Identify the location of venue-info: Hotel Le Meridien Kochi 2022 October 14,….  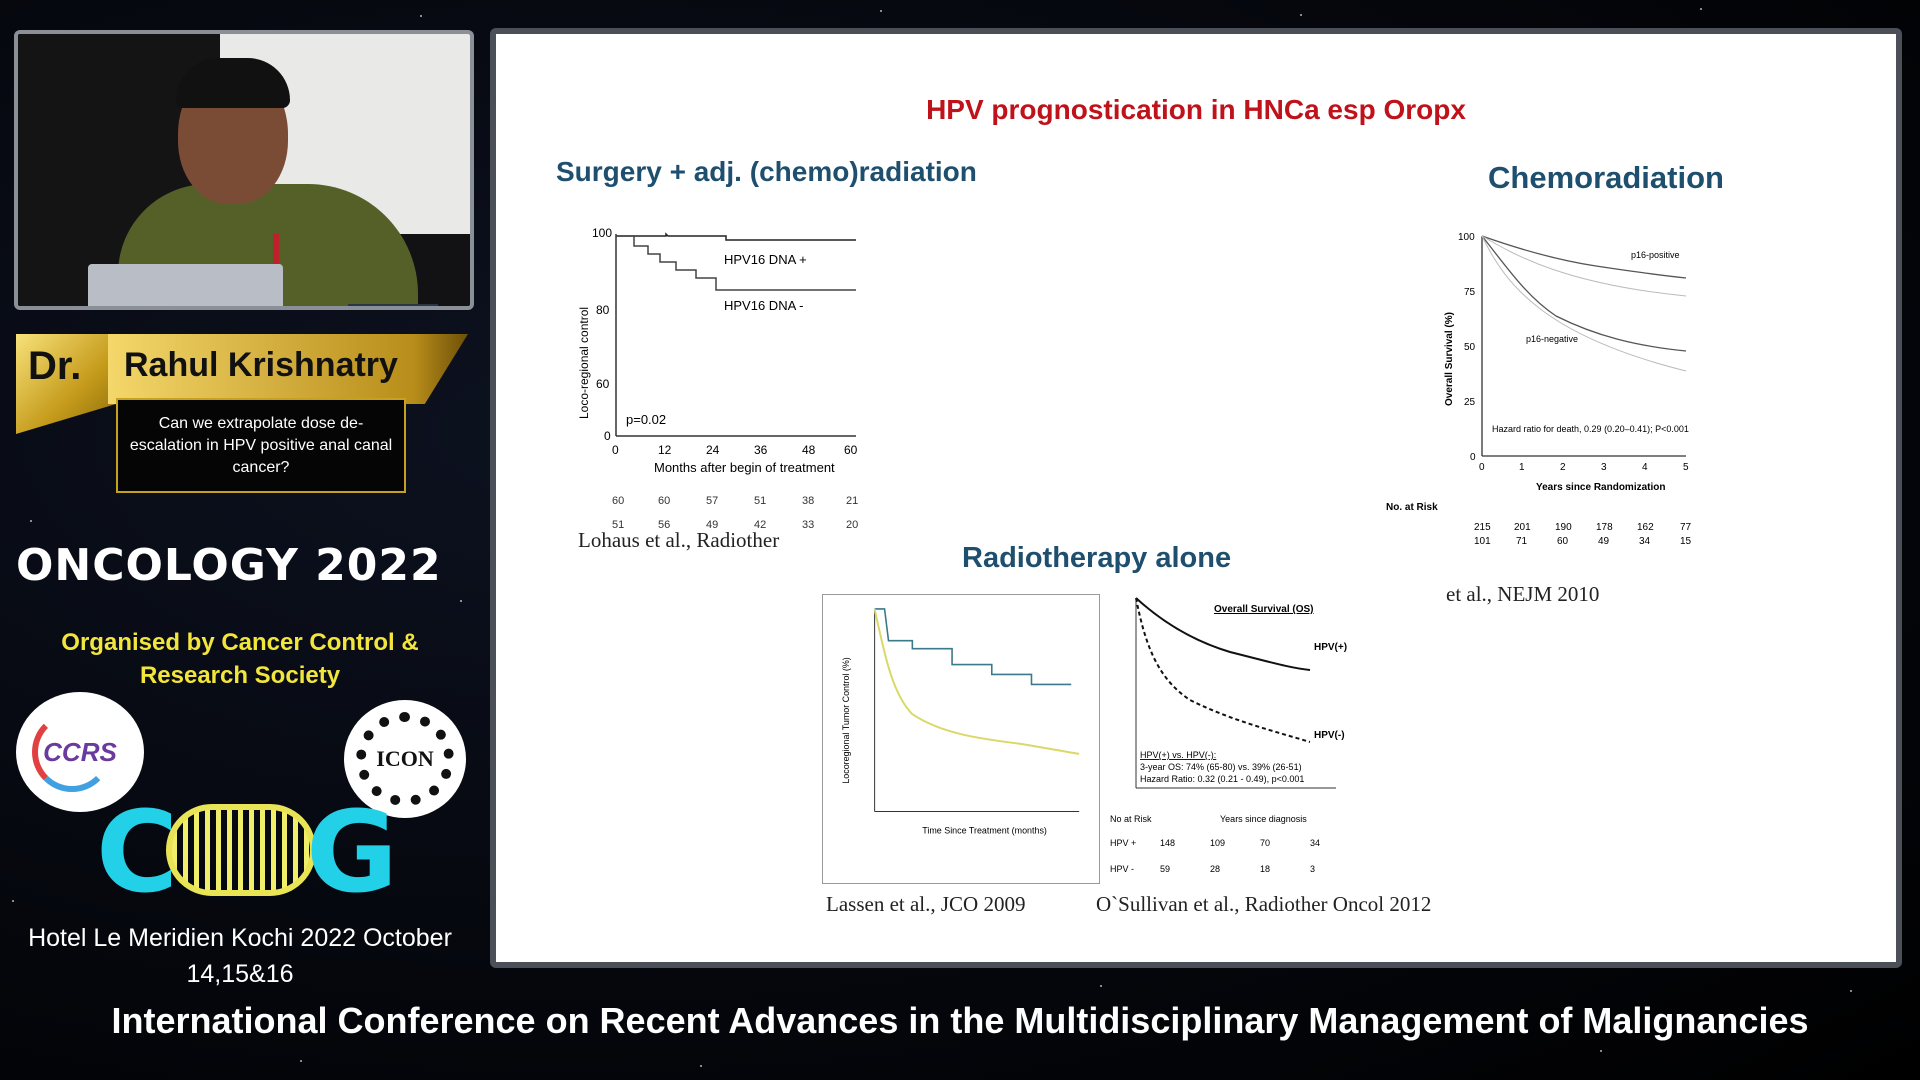
(240, 956).